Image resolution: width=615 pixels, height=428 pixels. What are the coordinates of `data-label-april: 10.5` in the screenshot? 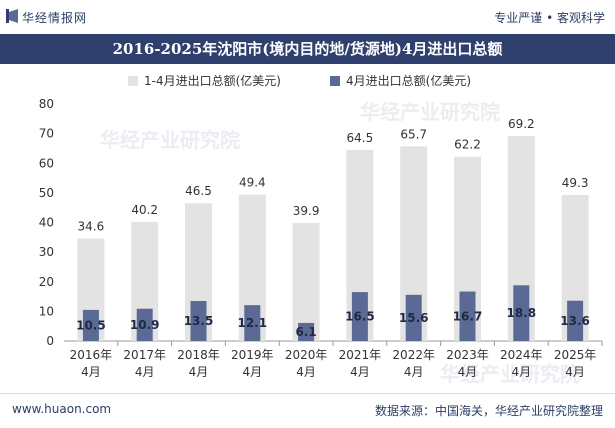 It's located at (91, 325).